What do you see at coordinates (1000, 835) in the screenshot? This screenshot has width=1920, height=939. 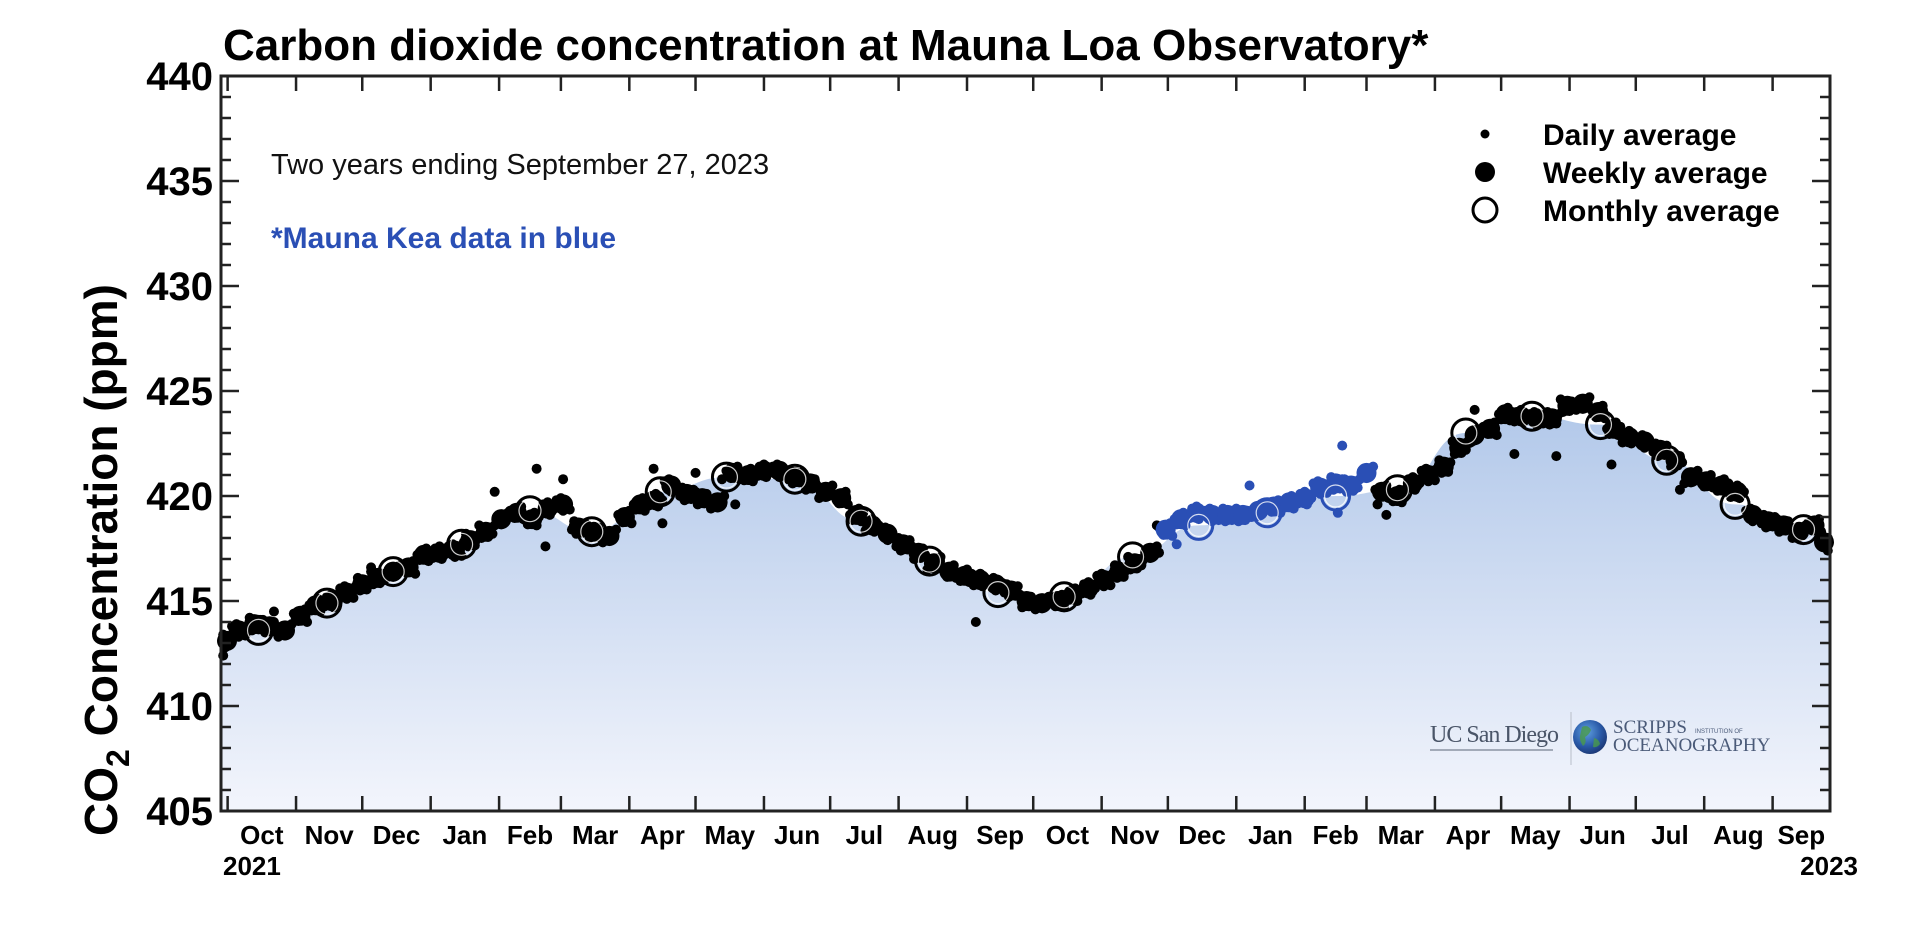 I see `x-tick-label: Sep` at bounding box center [1000, 835].